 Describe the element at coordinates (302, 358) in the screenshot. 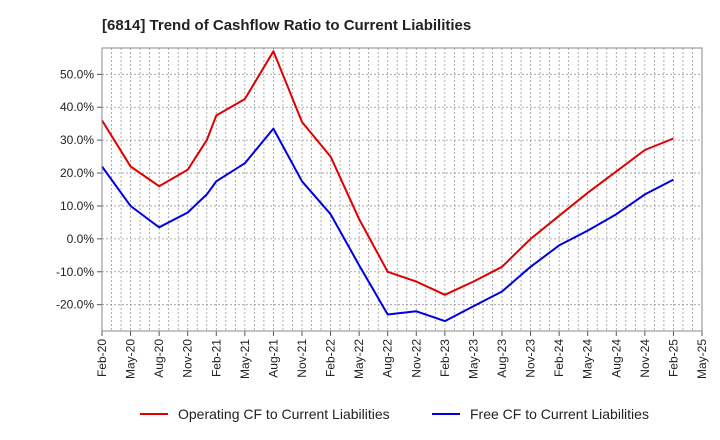

I see `x-tick-label: Nov-21` at that location.